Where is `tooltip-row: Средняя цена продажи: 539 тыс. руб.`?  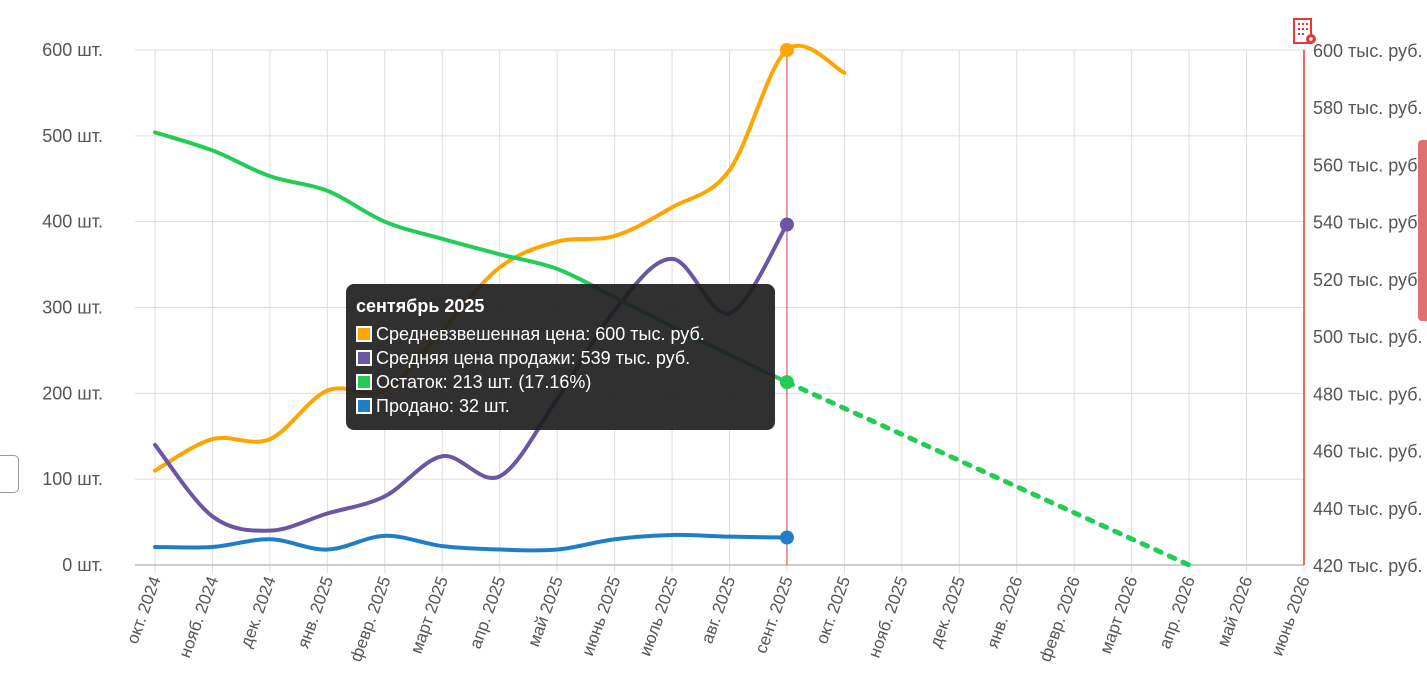 tooltip-row: Средняя цена продажи: 539 тыс. руб. is located at coordinates (560, 358).